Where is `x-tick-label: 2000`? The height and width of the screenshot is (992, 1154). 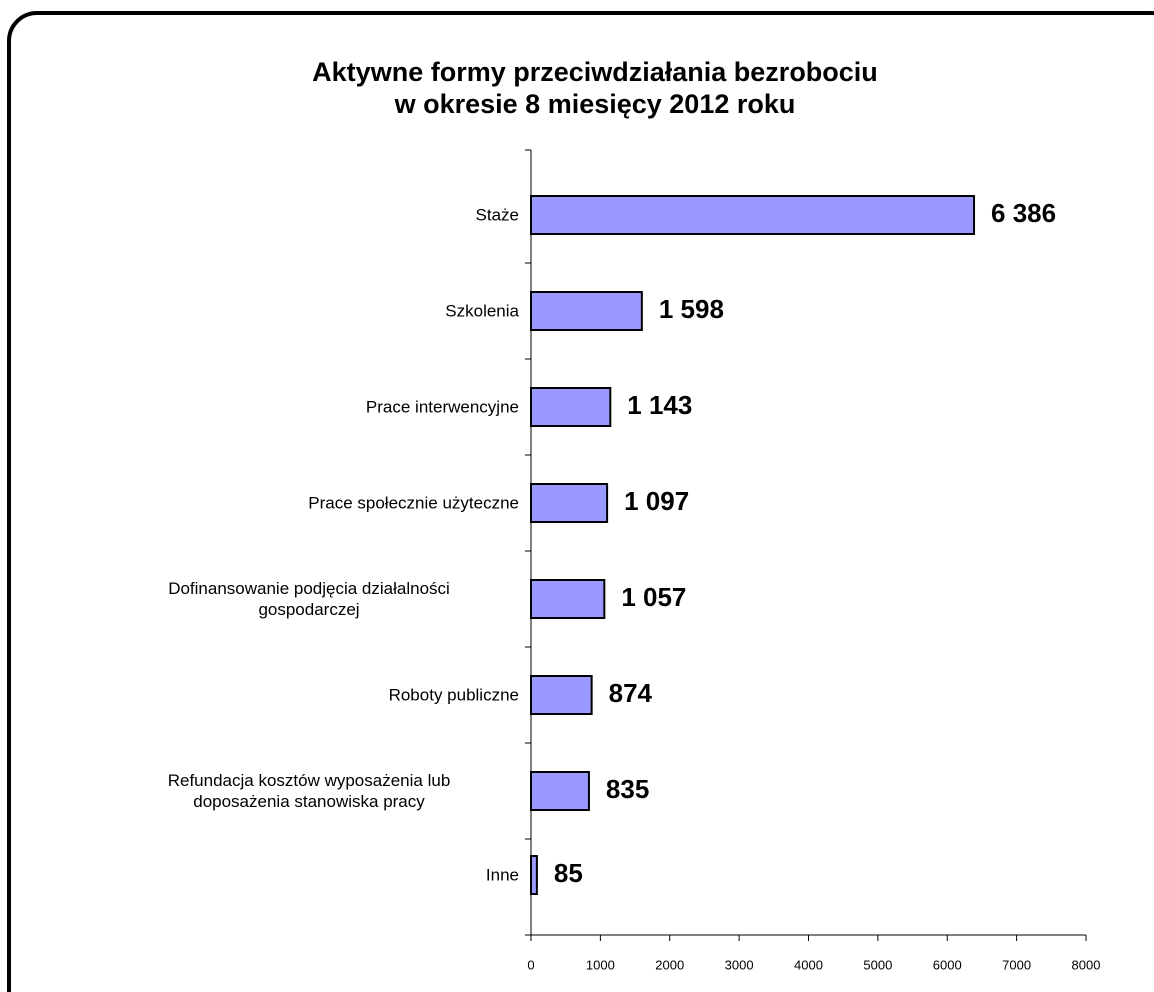
x-tick-label: 2000 is located at coordinates (669, 964).